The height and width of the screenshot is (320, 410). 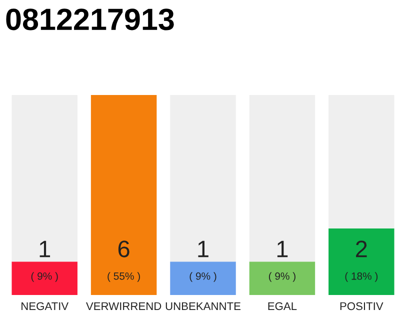 What do you see at coordinates (362, 306) in the screenshot?
I see `x-tick-label: POSITIV` at bounding box center [362, 306].